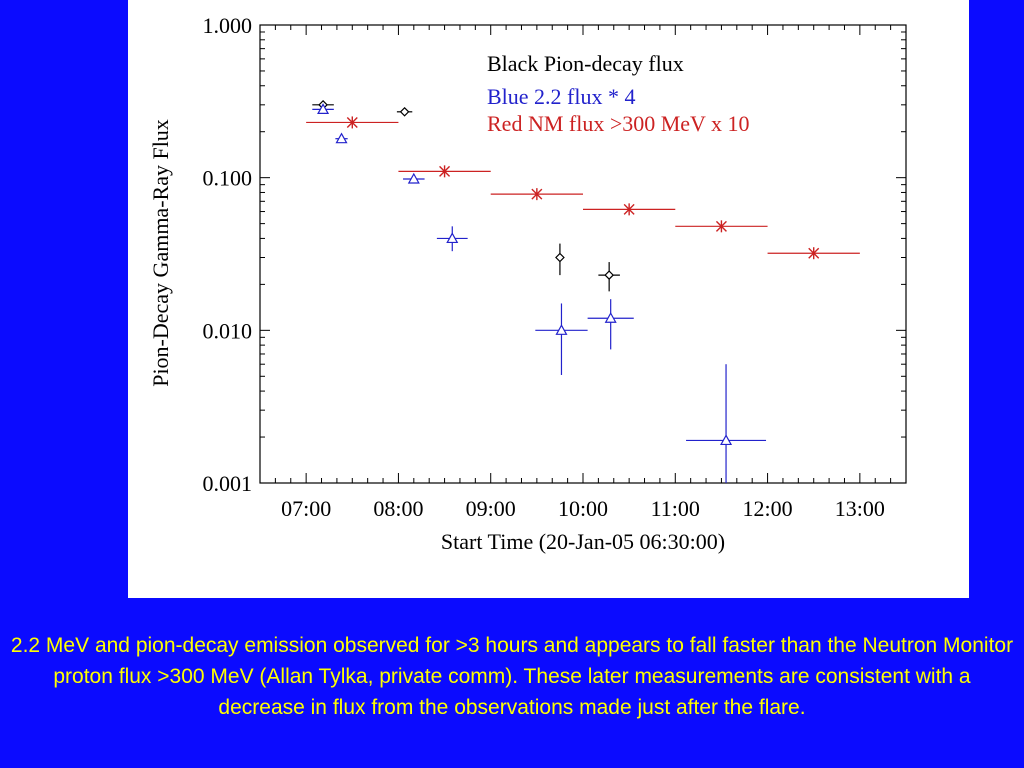 The width and height of the screenshot is (1024, 768). I want to click on y-tick-label: 0.100, so click(228, 178).